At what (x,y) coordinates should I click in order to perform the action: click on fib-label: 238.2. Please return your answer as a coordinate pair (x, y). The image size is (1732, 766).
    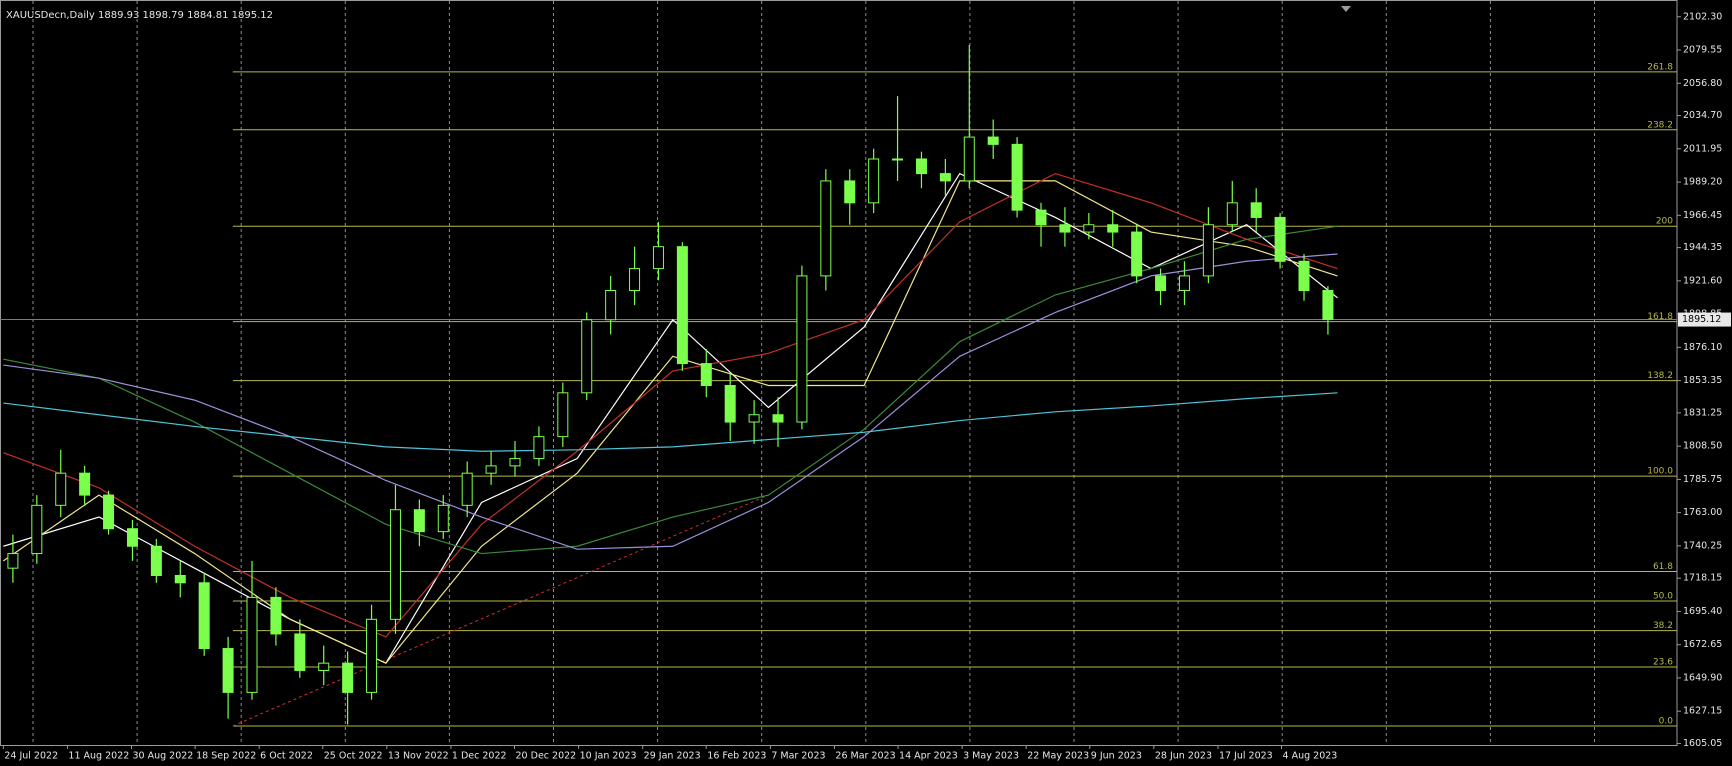
    Looking at the image, I should click on (1660, 125).